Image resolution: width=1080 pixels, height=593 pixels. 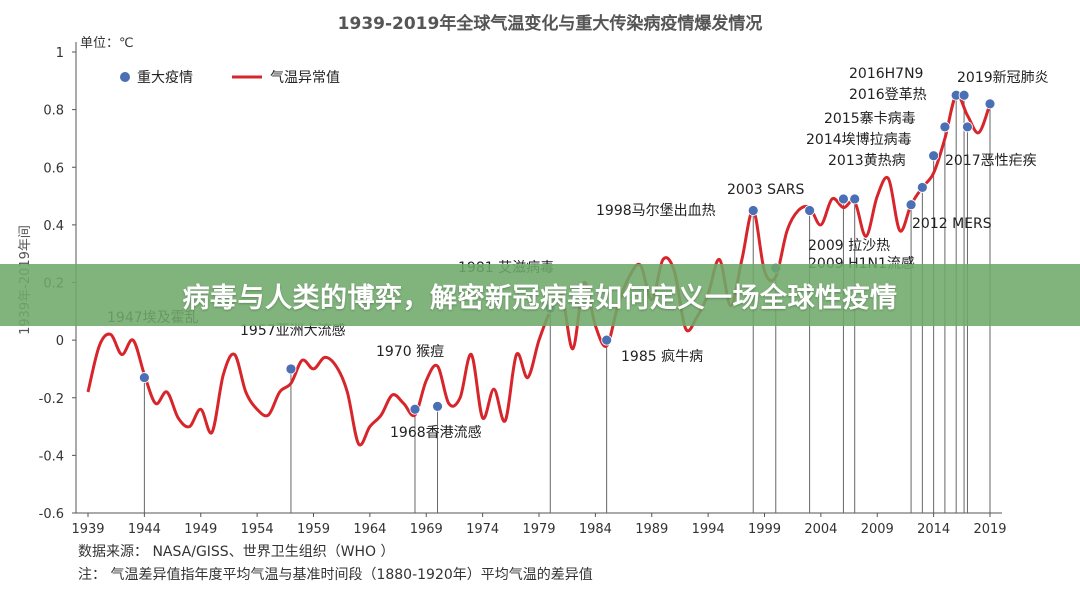 I want to click on x-tick-label: 1974, so click(x=482, y=529).